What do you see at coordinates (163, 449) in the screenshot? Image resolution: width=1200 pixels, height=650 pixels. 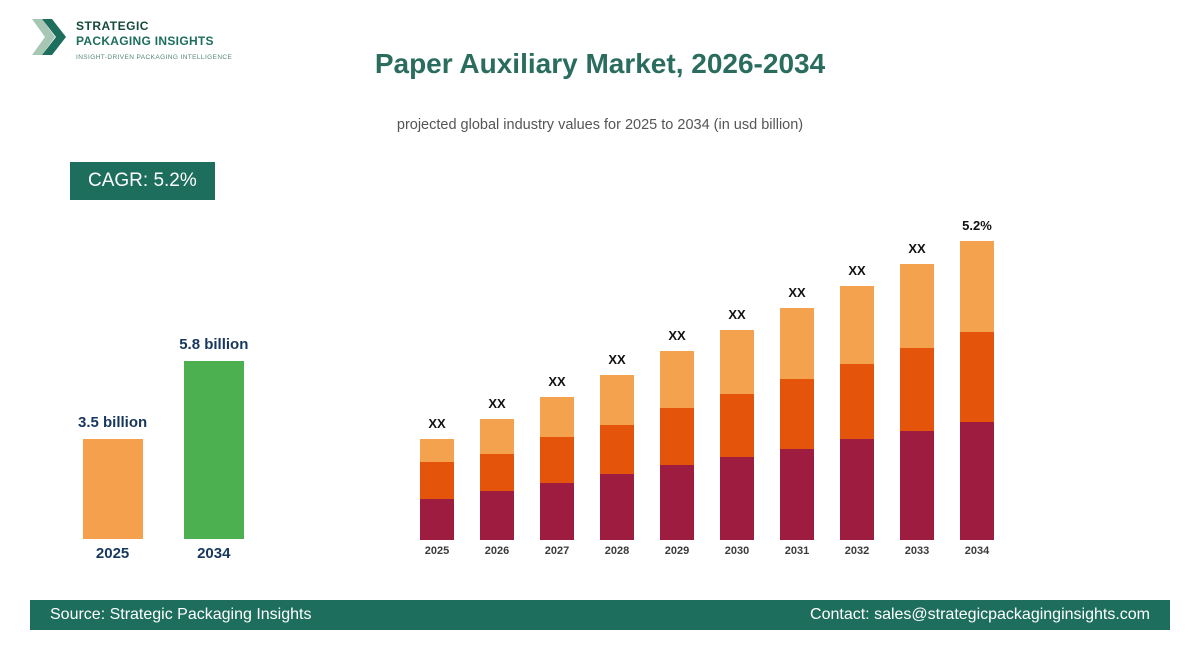 I see `summary-chart: 3.5 billion 2025 5.8 billion 2034` at bounding box center [163, 449].